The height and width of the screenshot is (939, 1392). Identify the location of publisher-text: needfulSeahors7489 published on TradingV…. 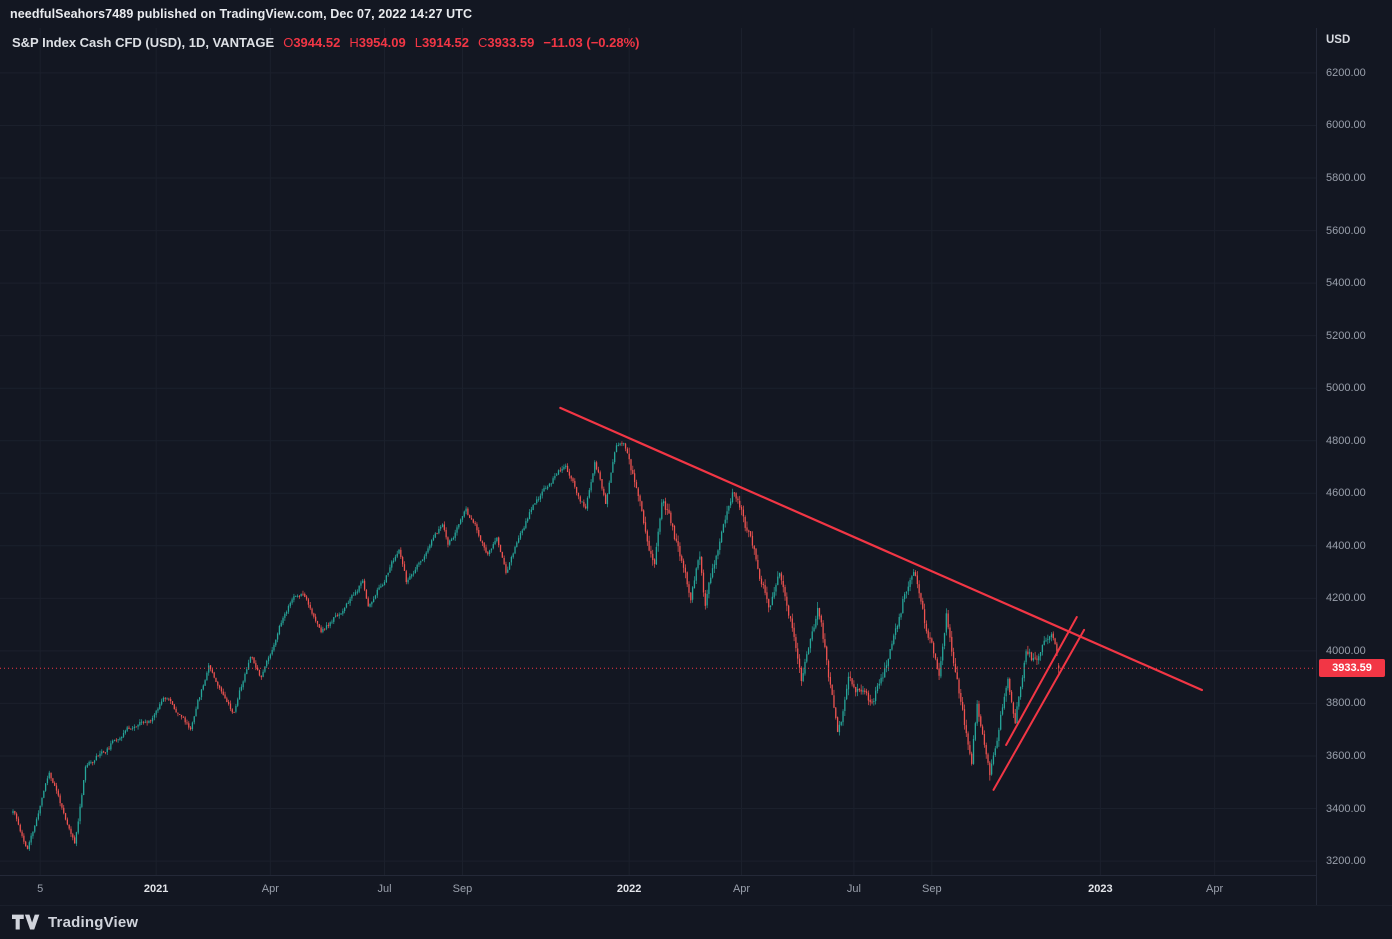
(241, 14).